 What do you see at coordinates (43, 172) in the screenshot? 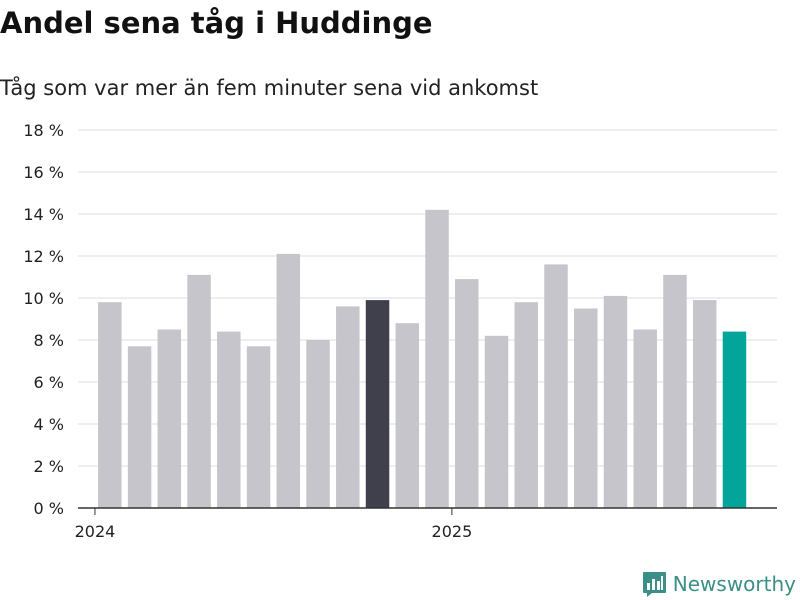
I see `y-tick-label: 16 %` at bounding box center [43, 172].